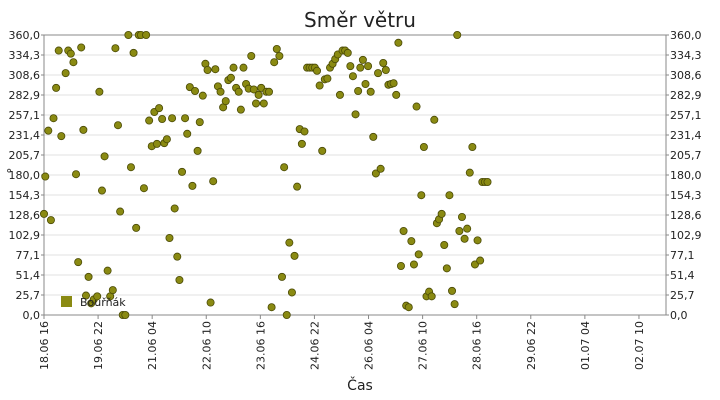 The height and width of the screenshot is (400, 720). Describe the element at coordinates (25, 55) in the screenshot. I see `y-tick-label: 334,3` at that location.